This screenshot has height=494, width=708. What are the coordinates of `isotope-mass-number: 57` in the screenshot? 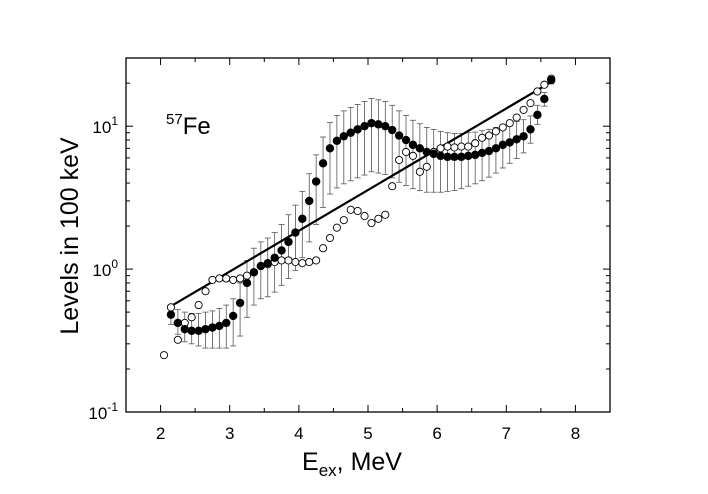 It's located at (174, 119).